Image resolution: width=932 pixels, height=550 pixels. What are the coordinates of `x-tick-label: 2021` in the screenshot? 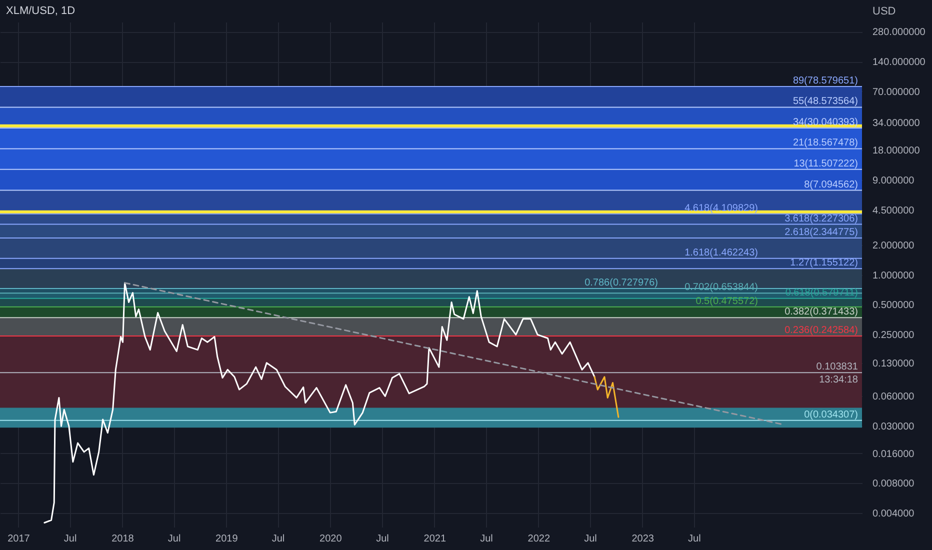 It's located at (435, 539).